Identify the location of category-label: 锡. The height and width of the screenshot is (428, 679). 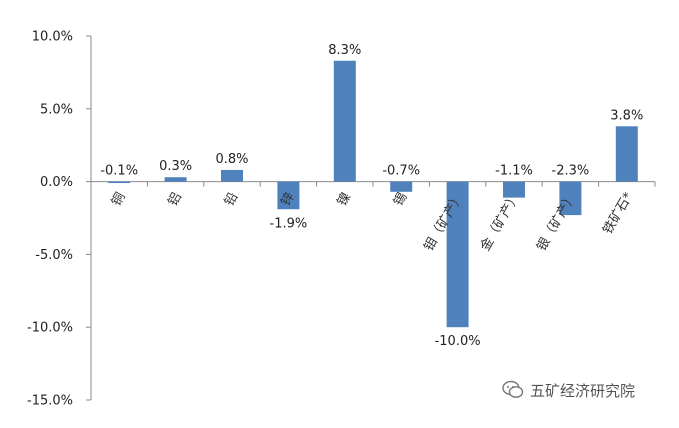
(400, 199).